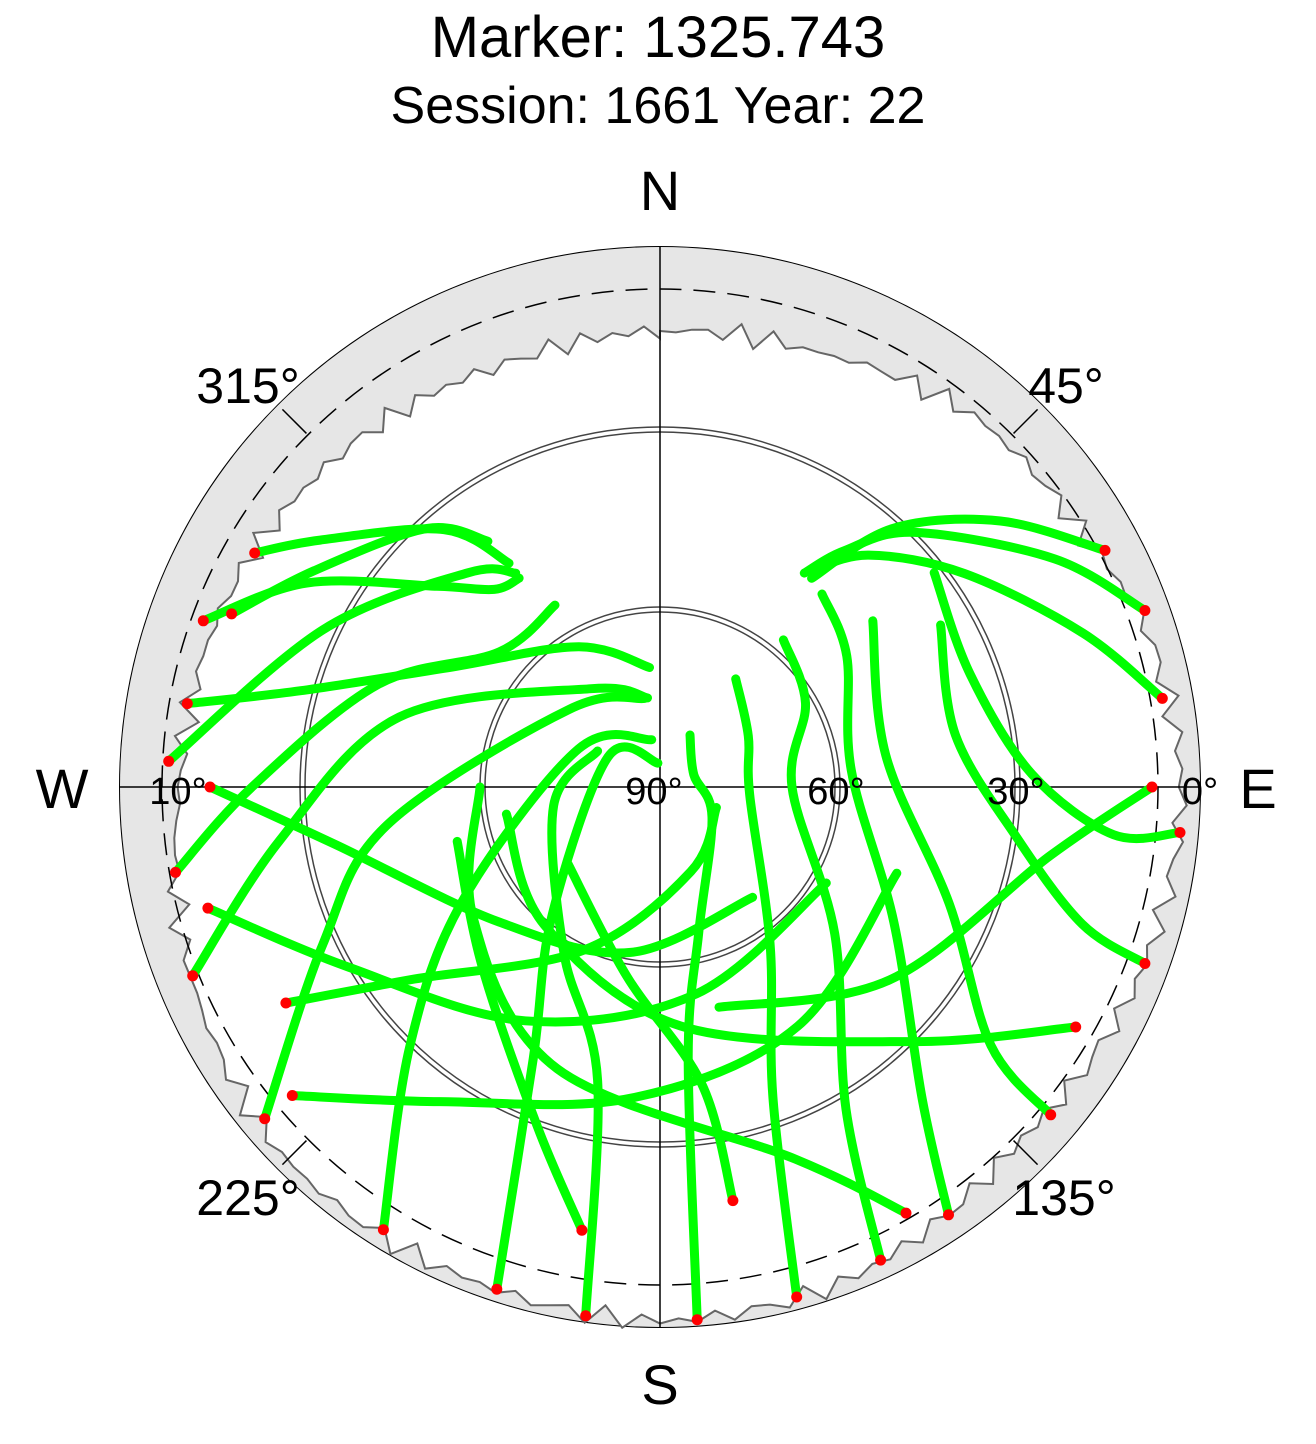  I want to click on elevation-tick-label-30: 30°, so click(1015, 792).